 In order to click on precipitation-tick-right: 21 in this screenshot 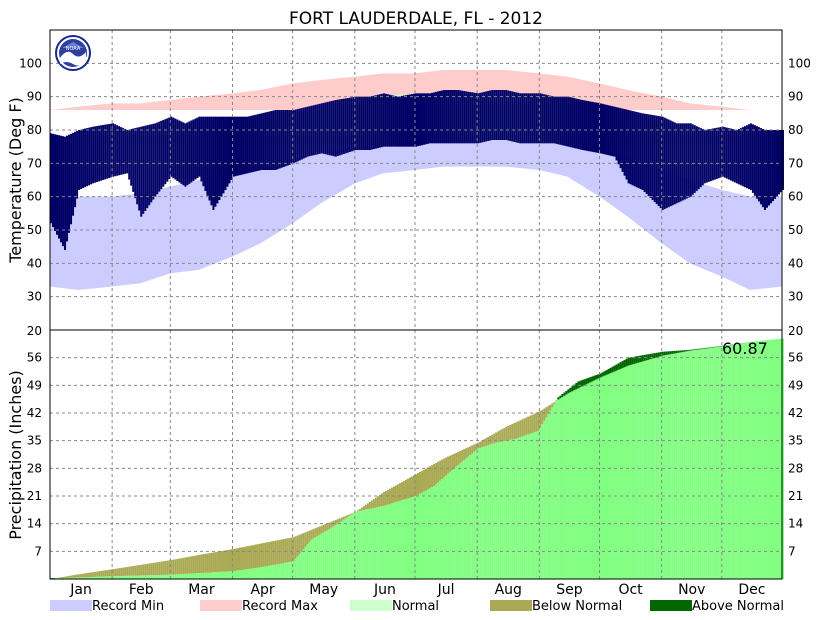, I will do `click(795, 496)`.